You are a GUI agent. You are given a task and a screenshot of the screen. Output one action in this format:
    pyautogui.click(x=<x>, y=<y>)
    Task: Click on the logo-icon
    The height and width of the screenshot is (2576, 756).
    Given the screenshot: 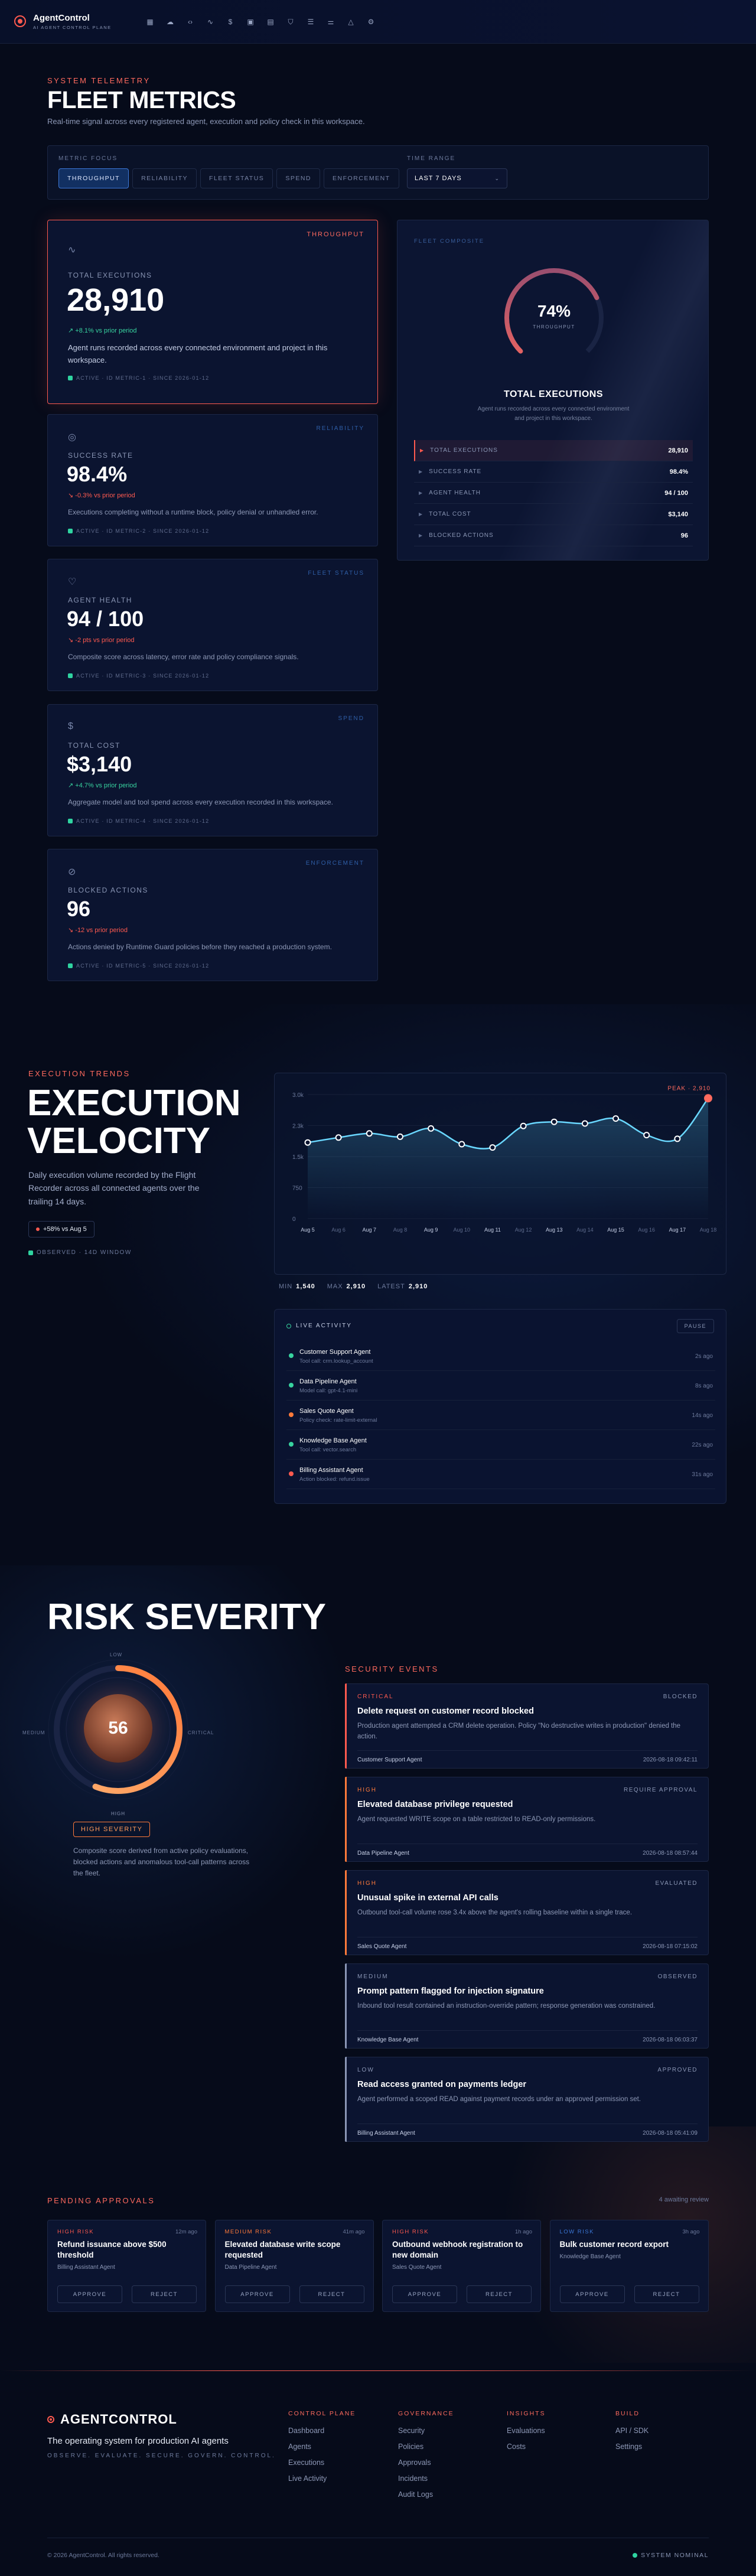 What is the action you would take?
    pyautogui.click(x=20, y=21)
    